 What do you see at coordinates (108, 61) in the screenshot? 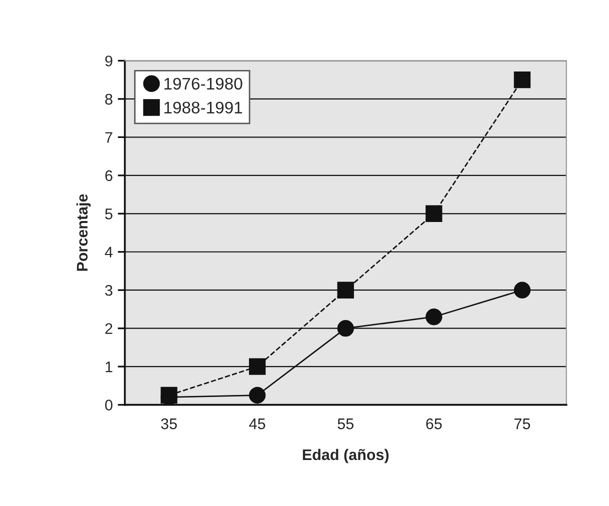
I see `y-tick-label: 9` at bounding box center [108, 61].